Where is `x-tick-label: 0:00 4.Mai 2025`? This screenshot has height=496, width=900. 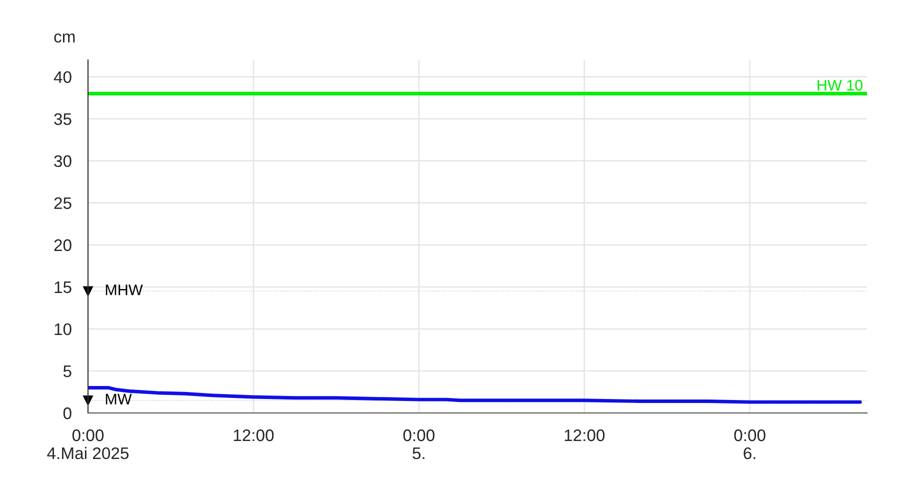
x-tick-label: 0:00 4.Mai 2025 is located at coordinates (88, 444).